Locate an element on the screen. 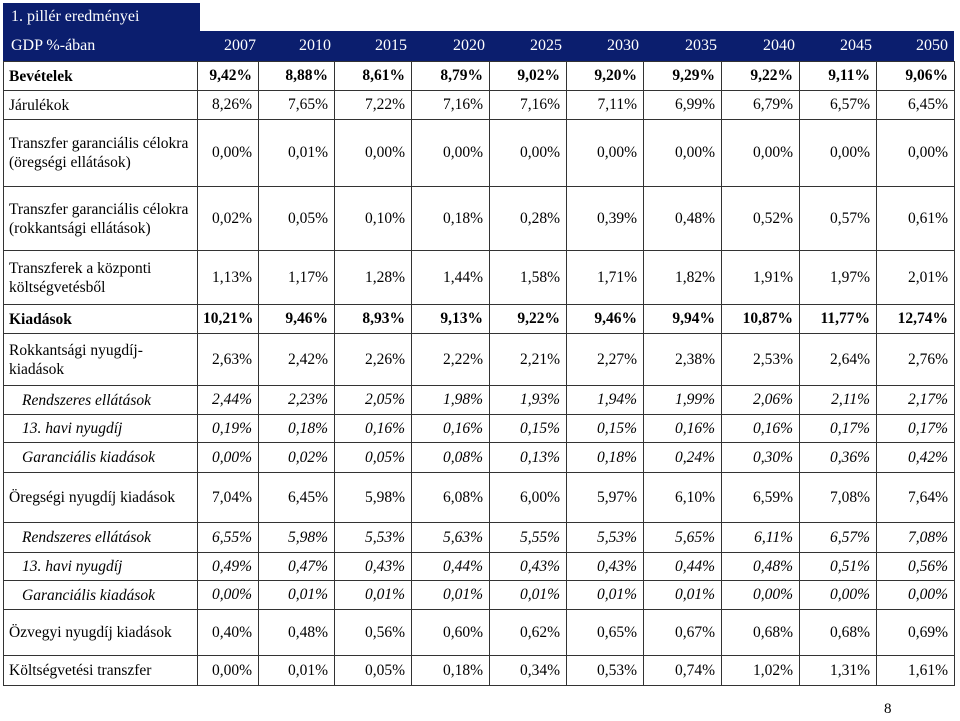 Image resolution: width=960 pixels, height=721 pixels. row-value: 0,74% is located at coordinates (682, 670).